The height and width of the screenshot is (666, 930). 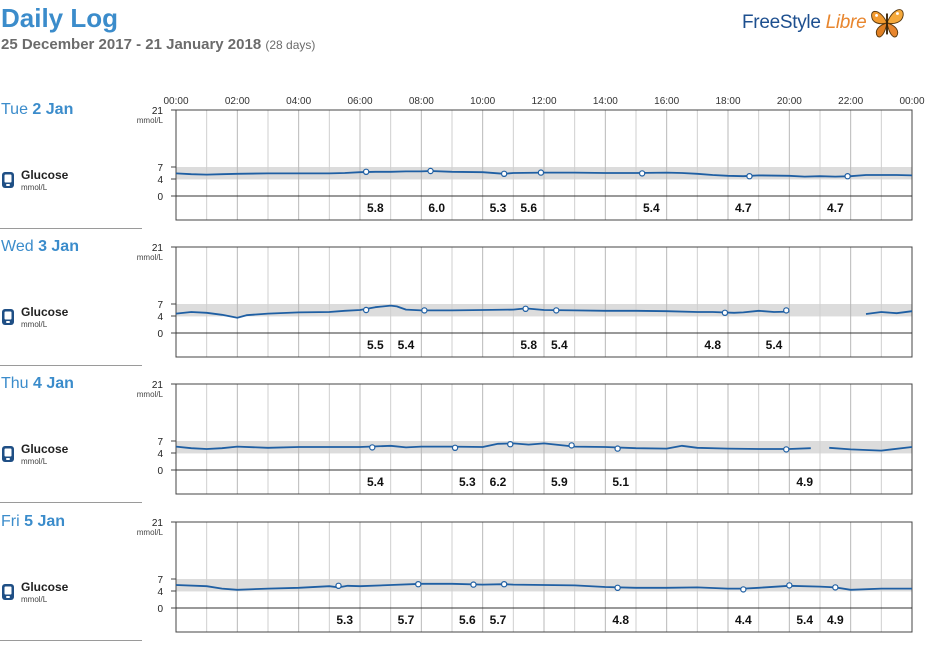 What do you see at coordinates (53, 383) in the screenshot?
I see `day-date: 4 Jan` at bounding box center [53, 383].